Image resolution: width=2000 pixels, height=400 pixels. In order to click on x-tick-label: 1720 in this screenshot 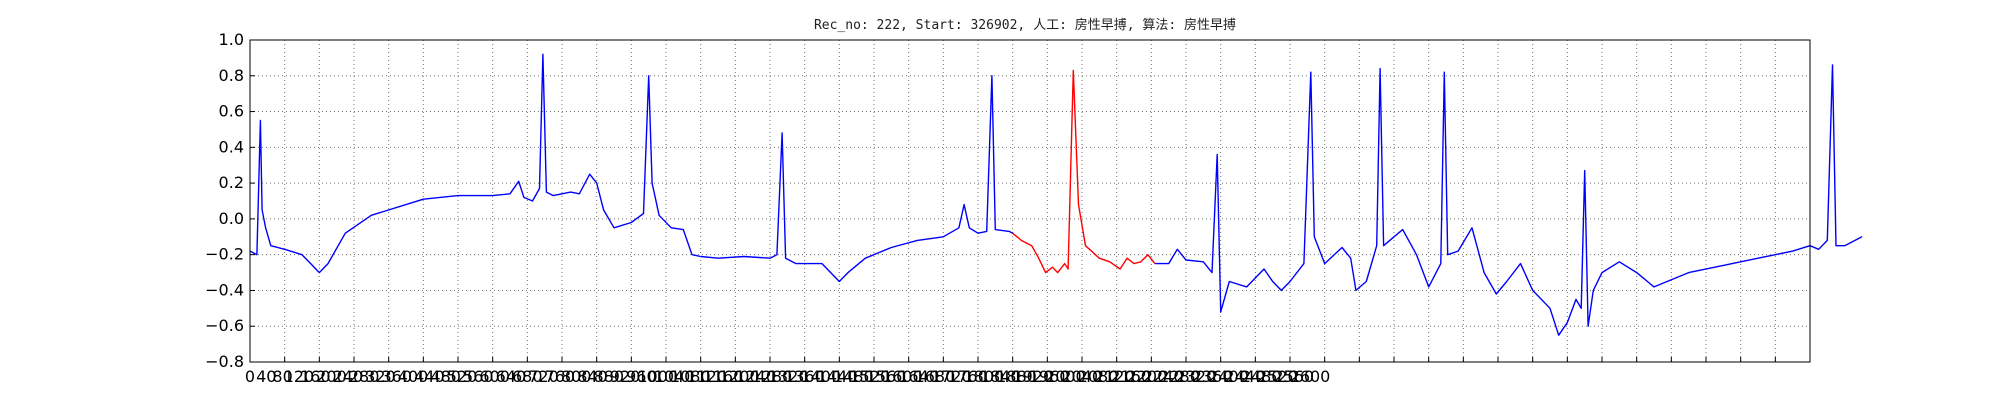, I will do `click(951, 376)`.